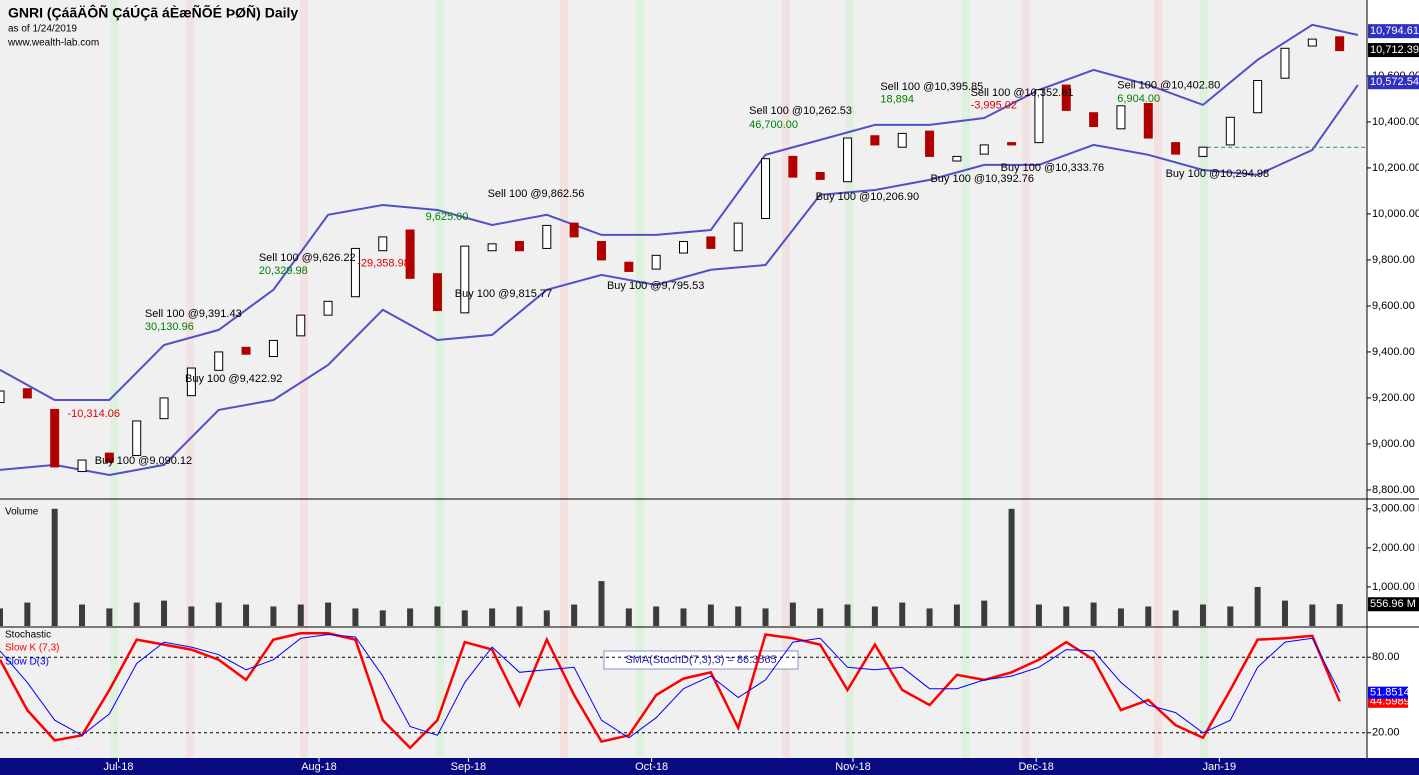  I want to click on trade-label: 9,625.00, so click(447, 217).